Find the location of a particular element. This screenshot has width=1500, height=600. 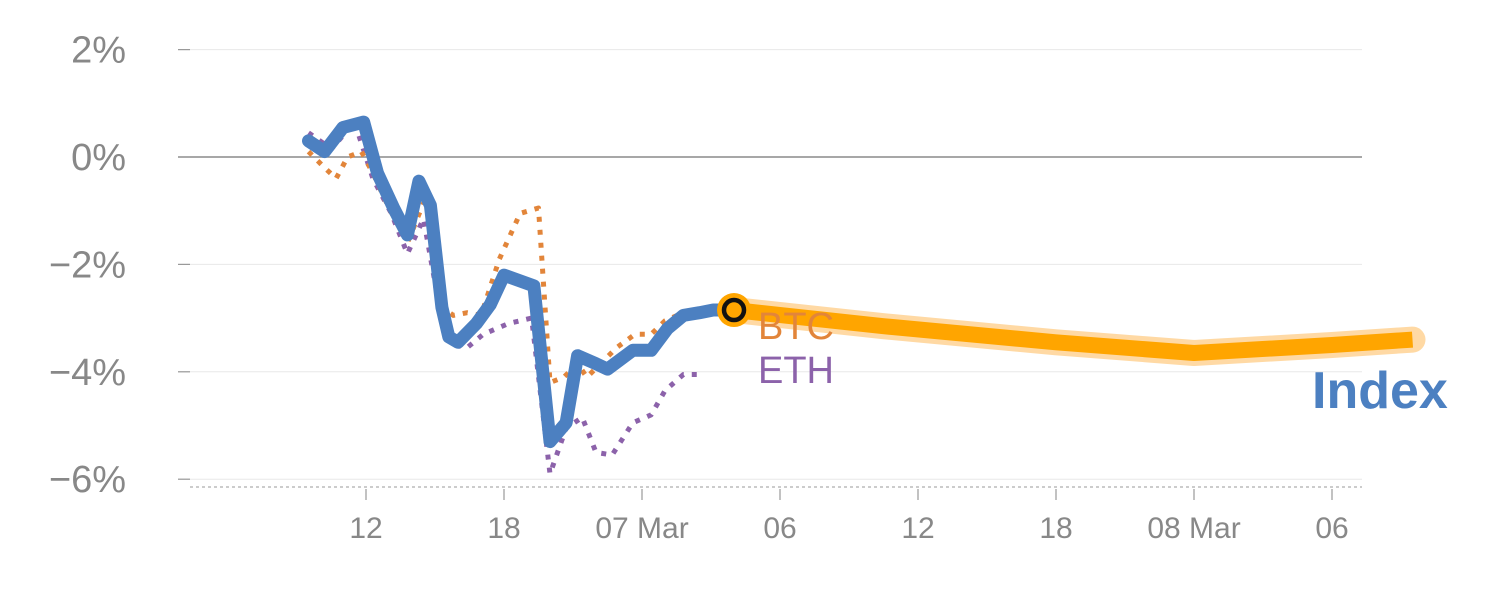

forecast-band is located at coordinates (1073, 331).